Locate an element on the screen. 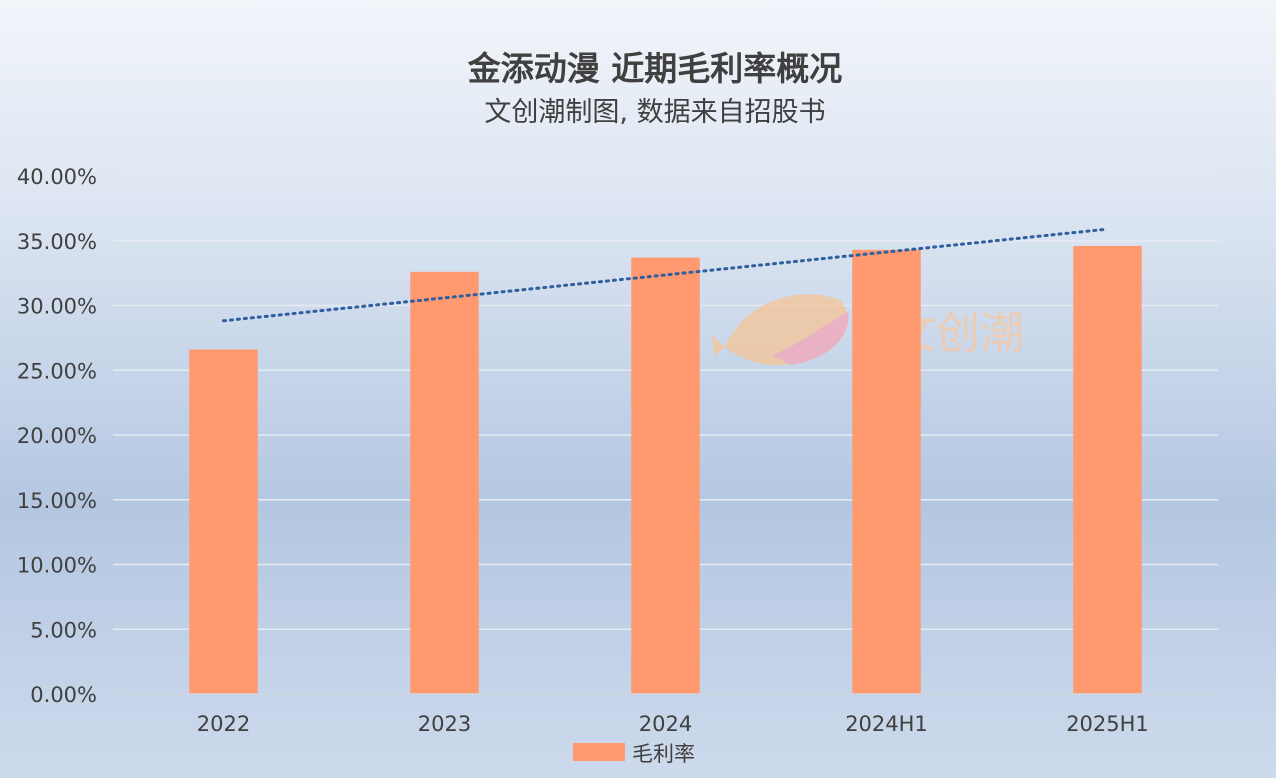 This screenshot has height=778, width=1276. x-tick-label: 2024 is located at coordinates (665, 724).